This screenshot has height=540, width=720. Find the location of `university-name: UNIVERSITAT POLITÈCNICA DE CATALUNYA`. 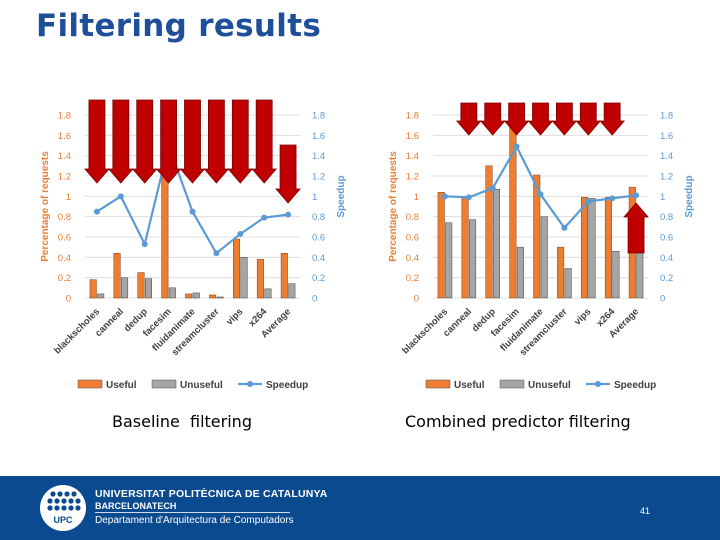

university-name: UNIVERSITAT POLITÈCNICA DE CATALUNYA is located at coordinates (211, 494).